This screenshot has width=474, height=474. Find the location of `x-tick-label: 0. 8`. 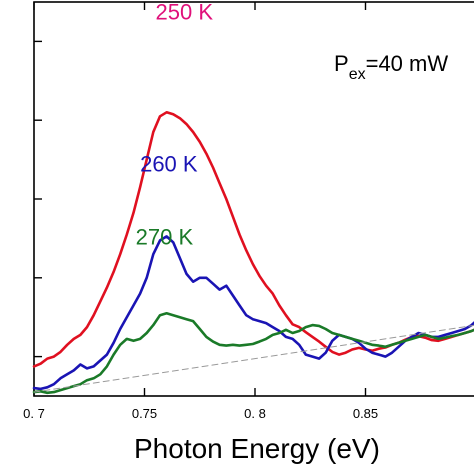

x-tick-label: 0. 8 is located at coordinates (255, 413).